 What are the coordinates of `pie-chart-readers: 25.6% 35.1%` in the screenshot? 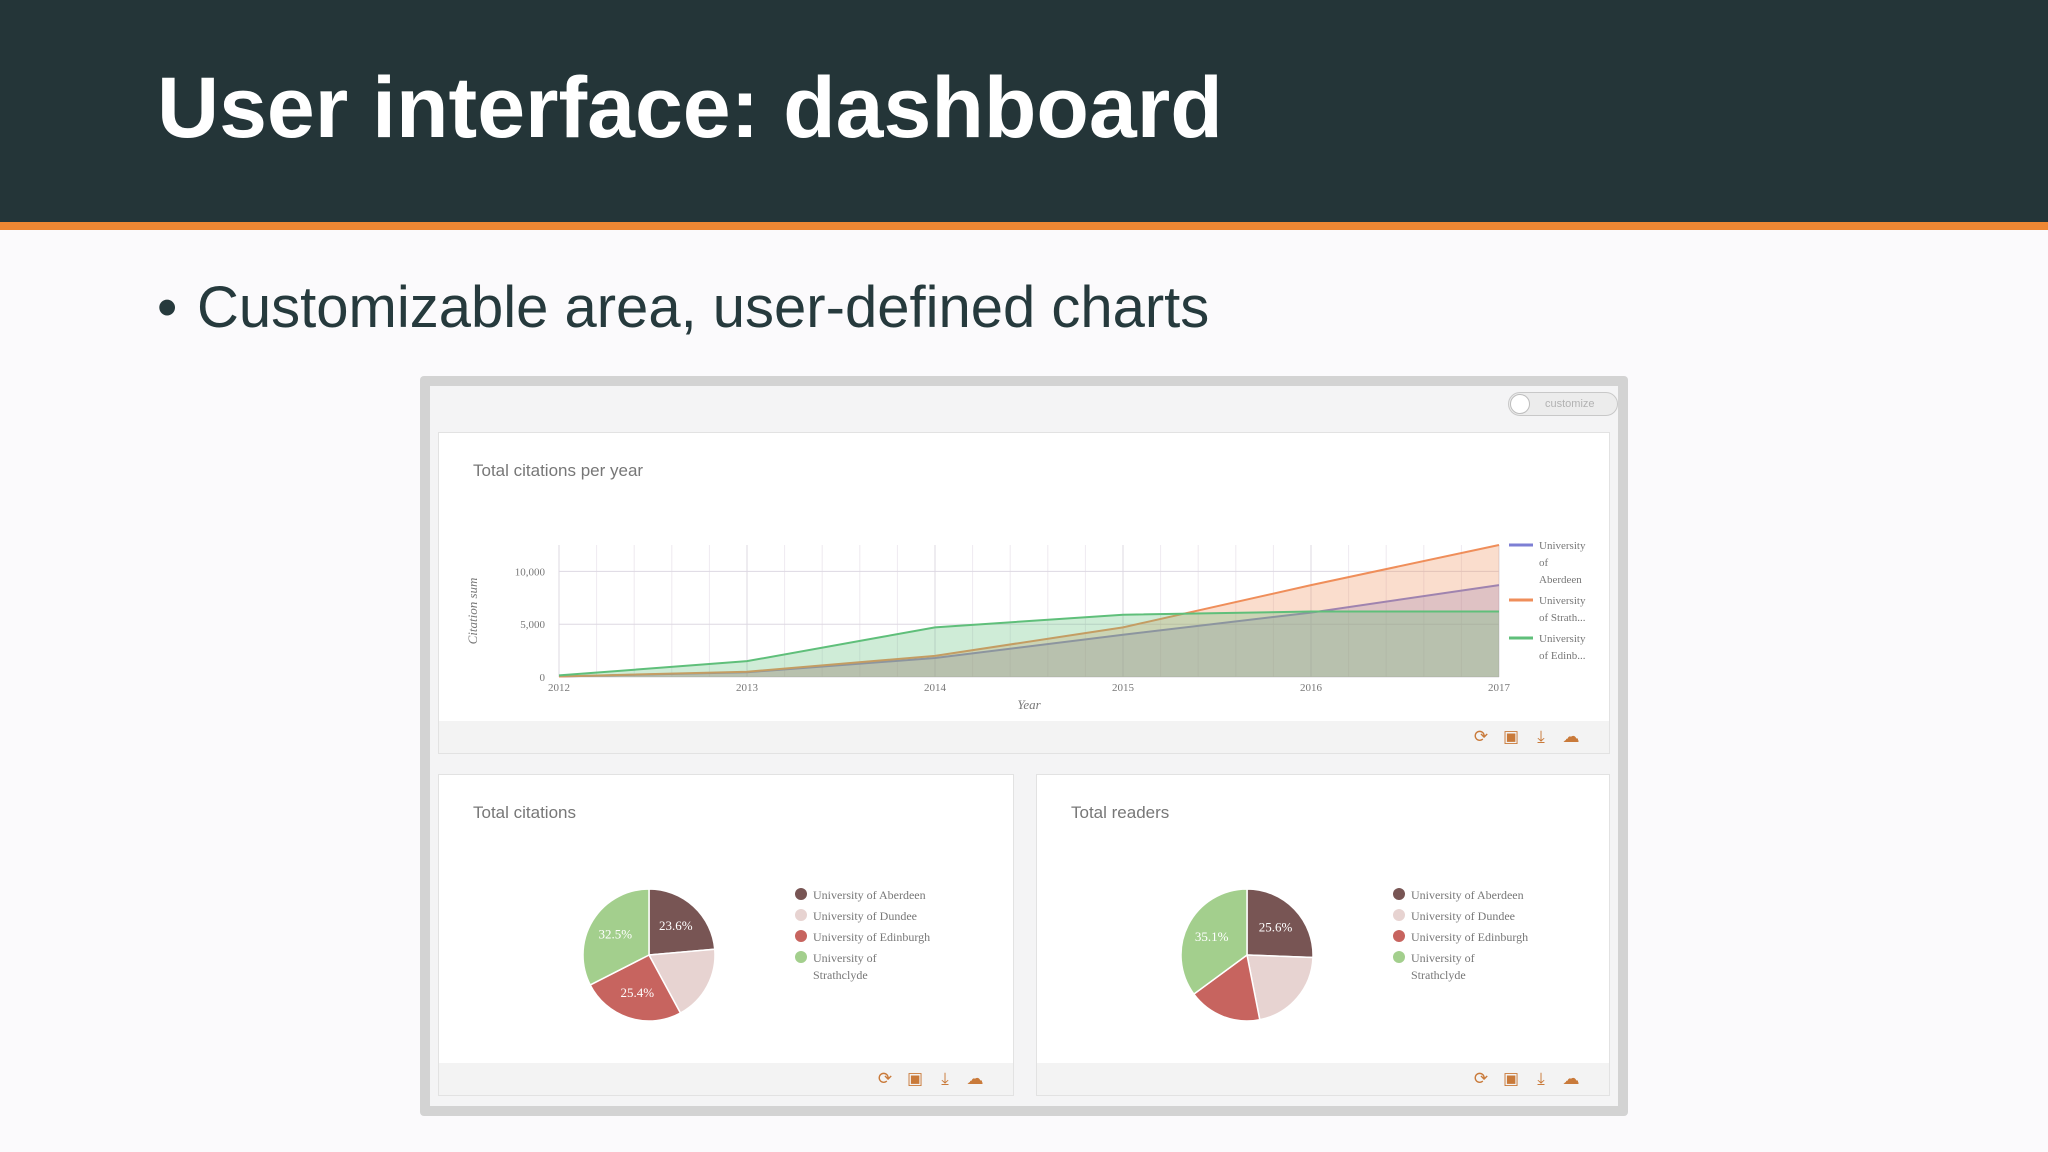 It's located at (1247, 955).